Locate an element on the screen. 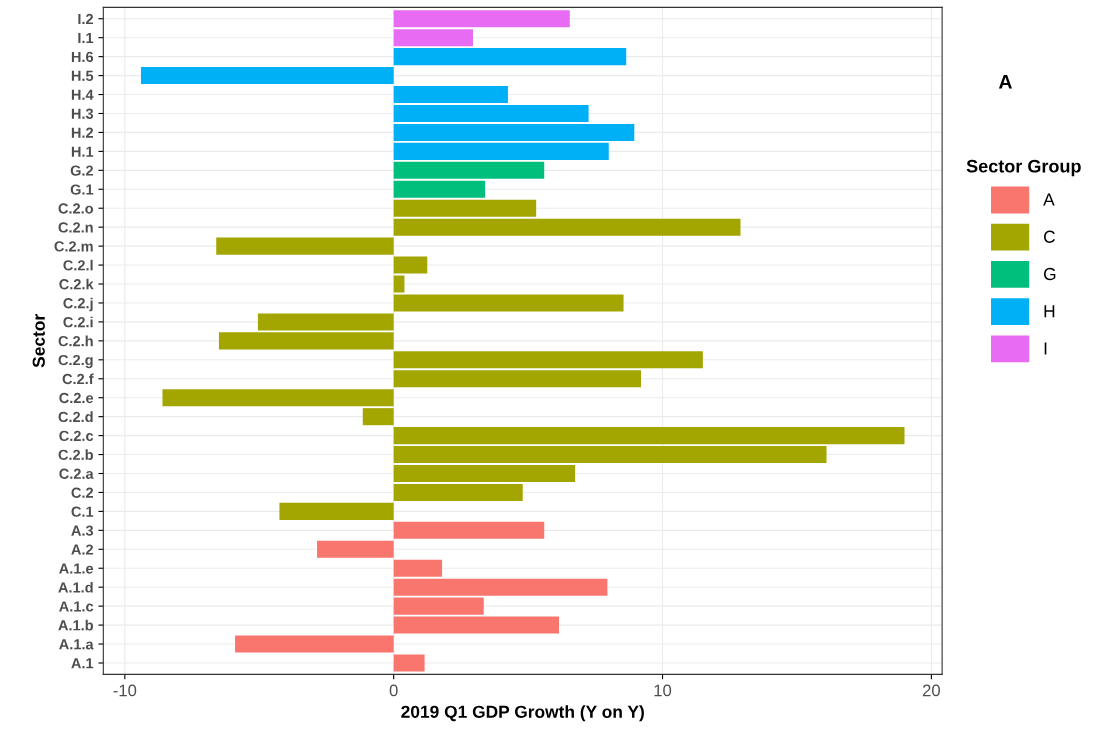  y-tick-label: A.1.b is located at coordinates (75, 625).